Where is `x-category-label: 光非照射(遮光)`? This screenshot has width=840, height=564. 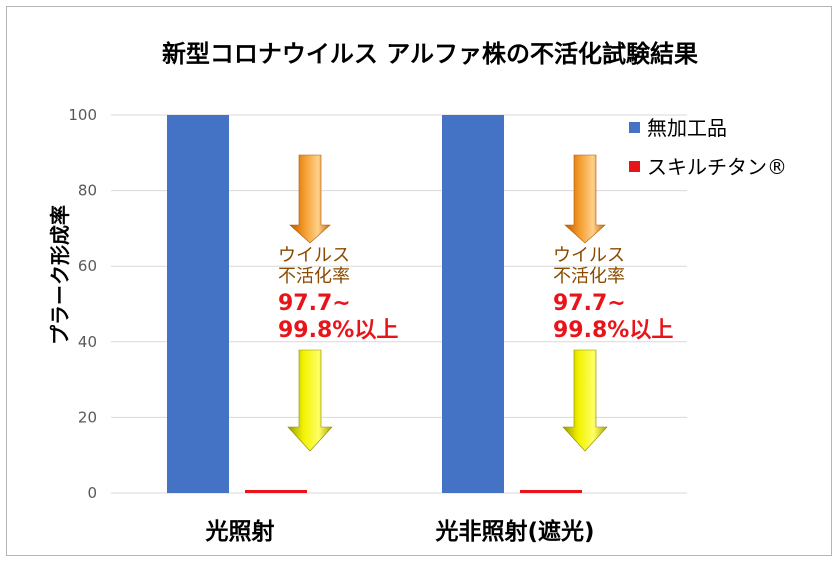 x-category-label: 光非照射(遮光) is located at coordinates (514, 531).